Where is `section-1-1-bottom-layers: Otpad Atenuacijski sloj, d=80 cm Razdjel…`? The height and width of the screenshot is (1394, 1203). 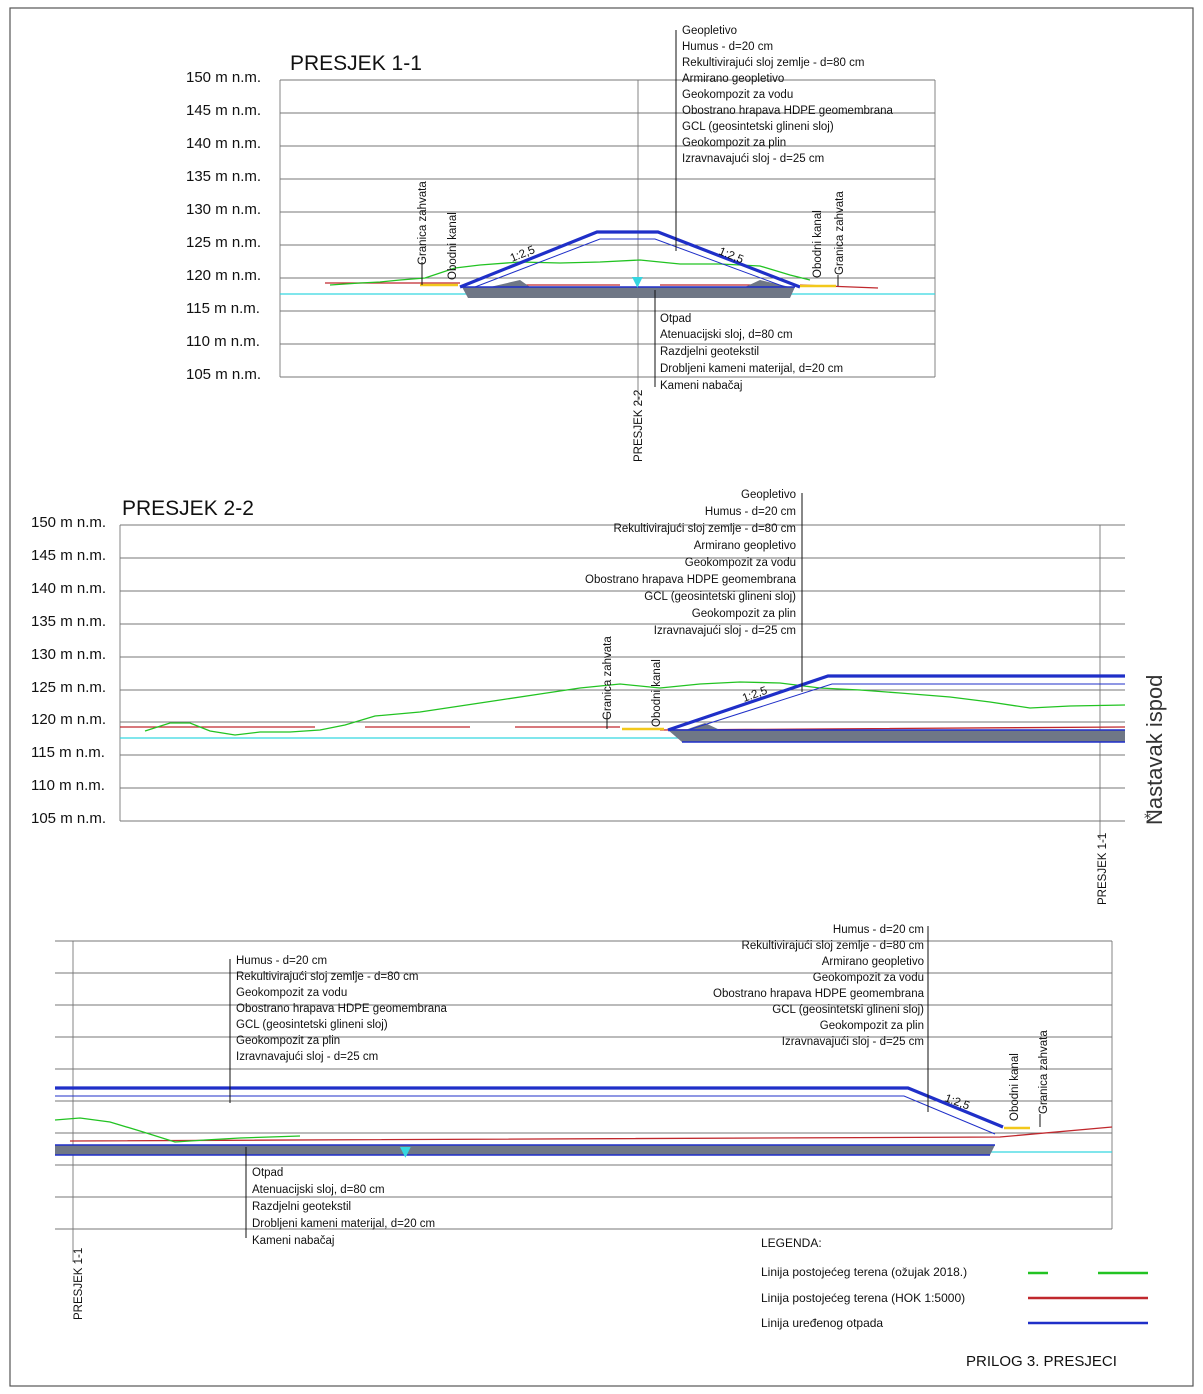 section-1-1-bottom-layers: Otpad Atenuacijski sloj, d=80 cm Razdjel… is located at coordinates (751, 352).